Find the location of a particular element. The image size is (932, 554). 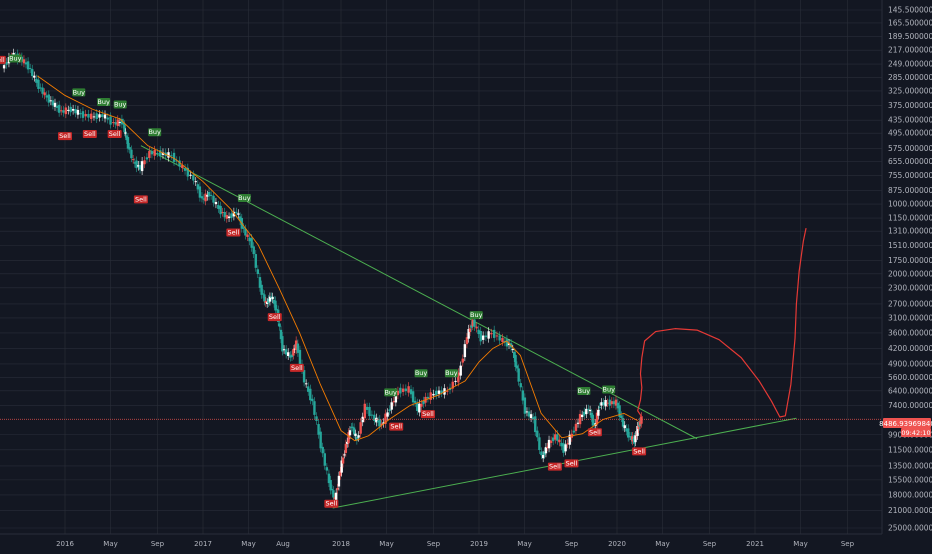

price-tick-label: 21000.00000000 is located at coordinates (910, 510).